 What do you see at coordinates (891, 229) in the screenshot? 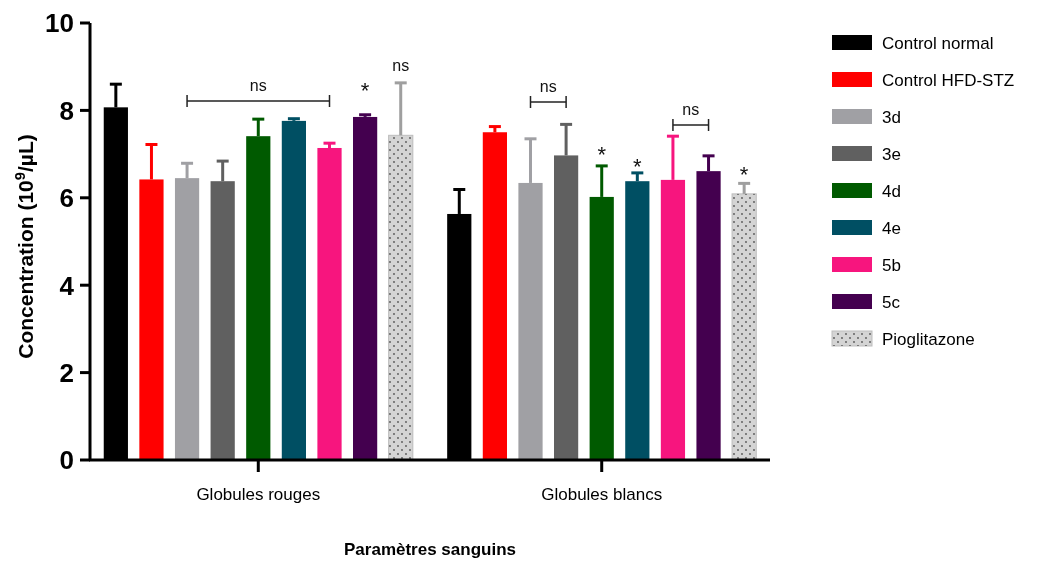
I see `legend-label: 4e` at bounding box center [891, 229].